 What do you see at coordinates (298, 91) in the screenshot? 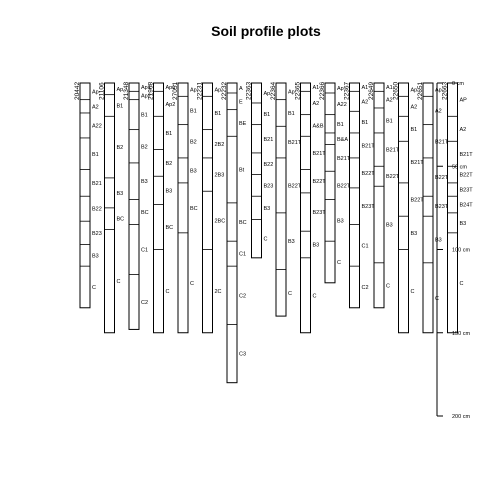
I see `profile-id-label: 22365` at bounding box center [298, 91].